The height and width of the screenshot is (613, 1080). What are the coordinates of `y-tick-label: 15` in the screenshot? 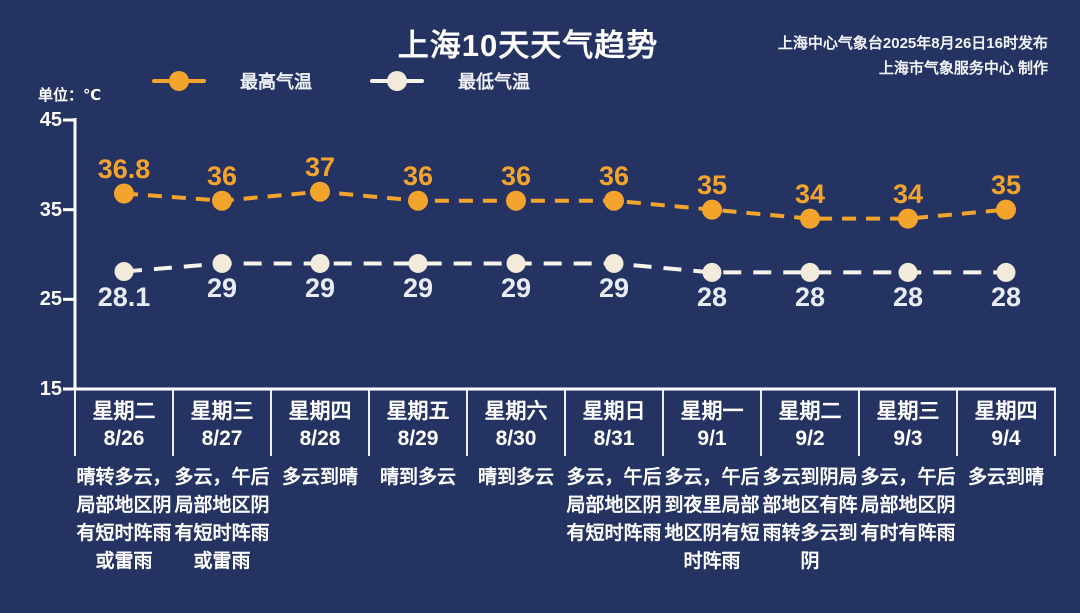 It's located at (50, 389).